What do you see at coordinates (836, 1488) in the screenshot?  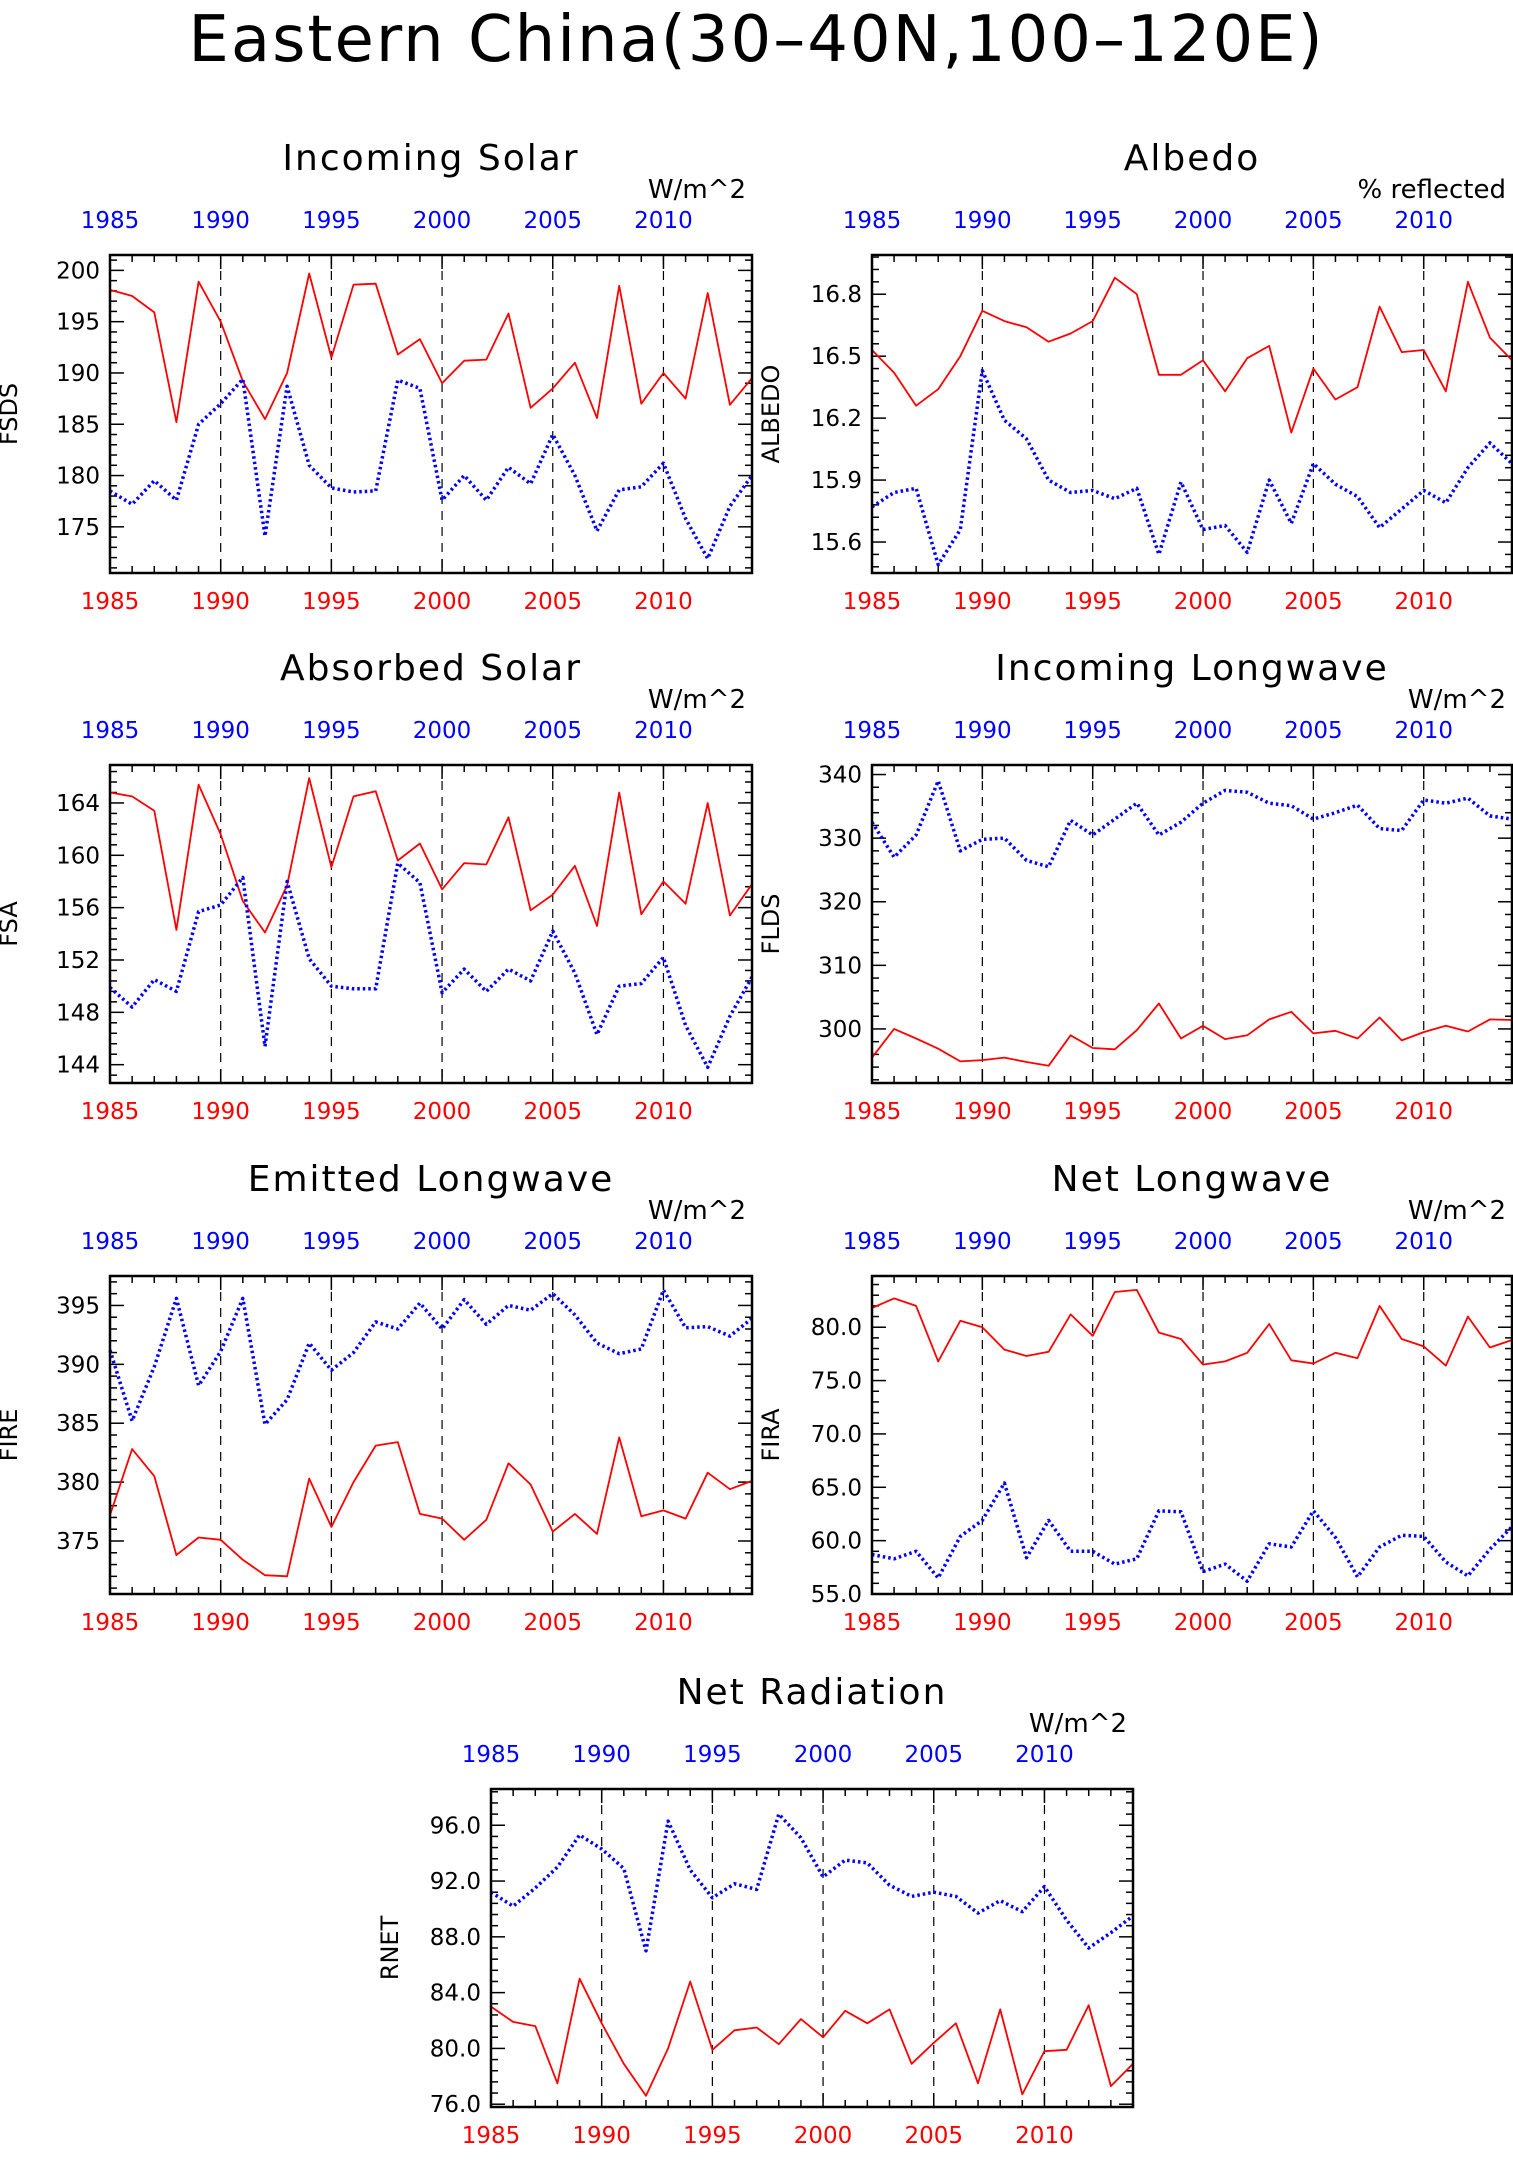 I see `y-tick-label: 65.0` at bounding box center [836, 1488].